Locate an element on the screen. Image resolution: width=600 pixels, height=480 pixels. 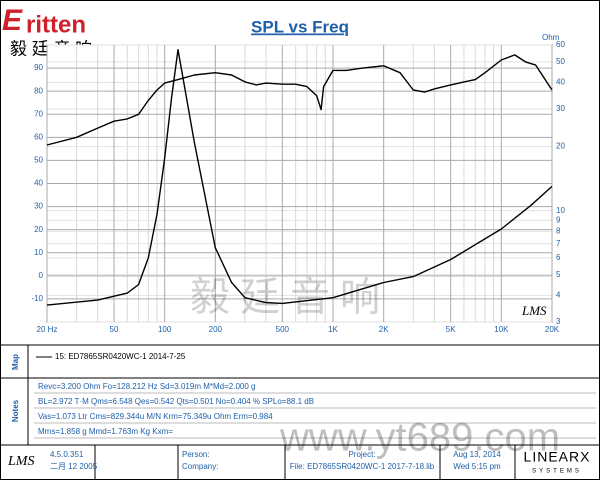
y-tick-label: -10 is located at coordinates (37, 298).